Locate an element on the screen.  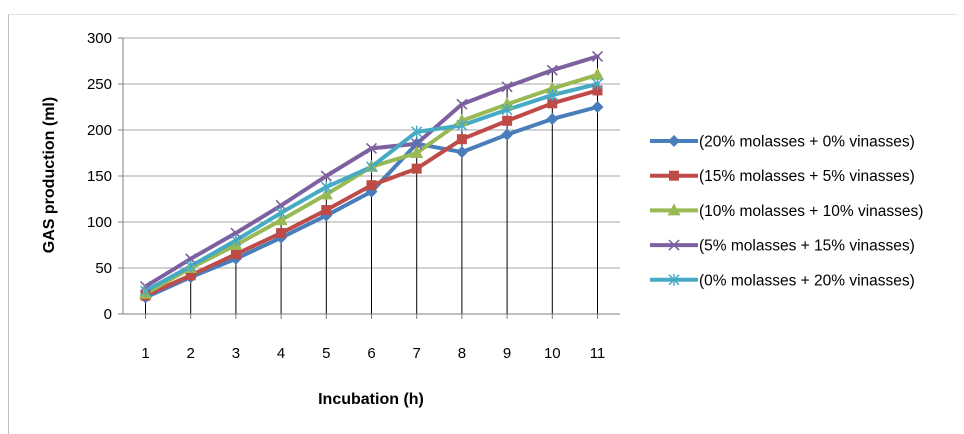
legend-item-1: (20% molasses + 0% vinasses) is located at coordinates (782, 142).